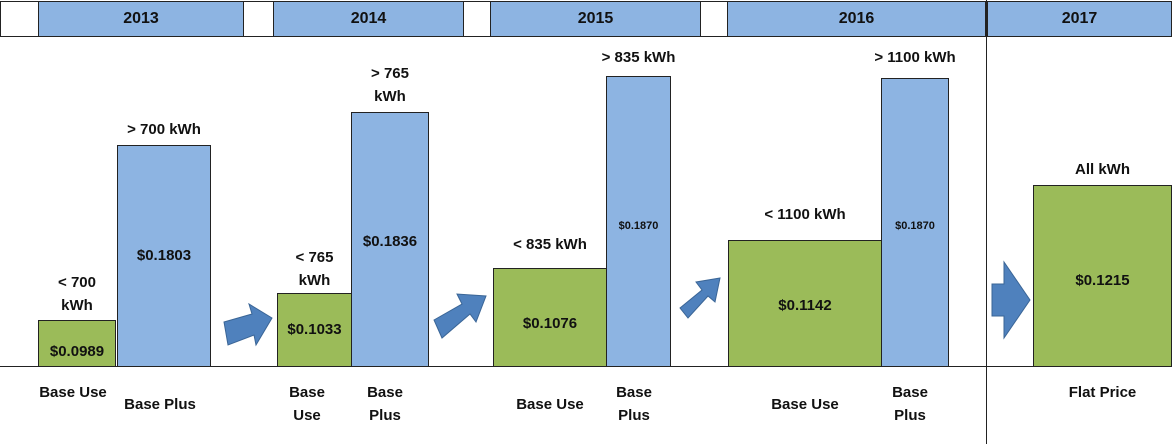 The image size is (1172, 444). What do you see at coordinates (314, 269) in the screenshot?
I see `threshold-label: < 765 kWh` at bounding box center [314, 269].